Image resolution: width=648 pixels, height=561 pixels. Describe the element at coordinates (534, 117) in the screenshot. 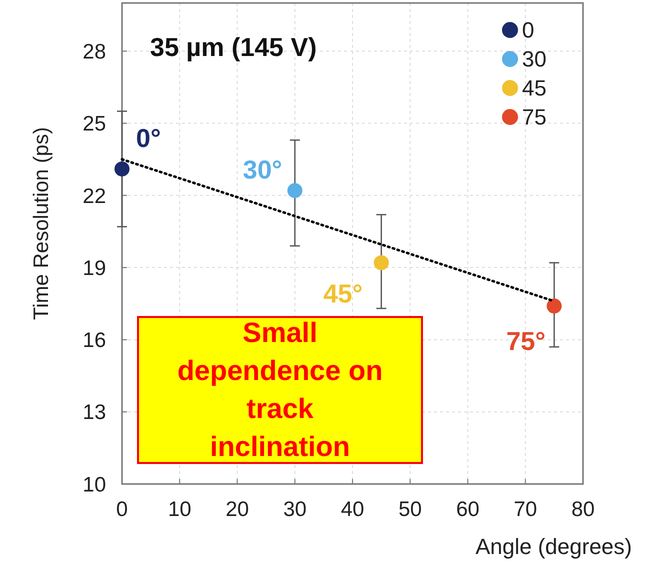

I see `legend-label: 75` at that location.